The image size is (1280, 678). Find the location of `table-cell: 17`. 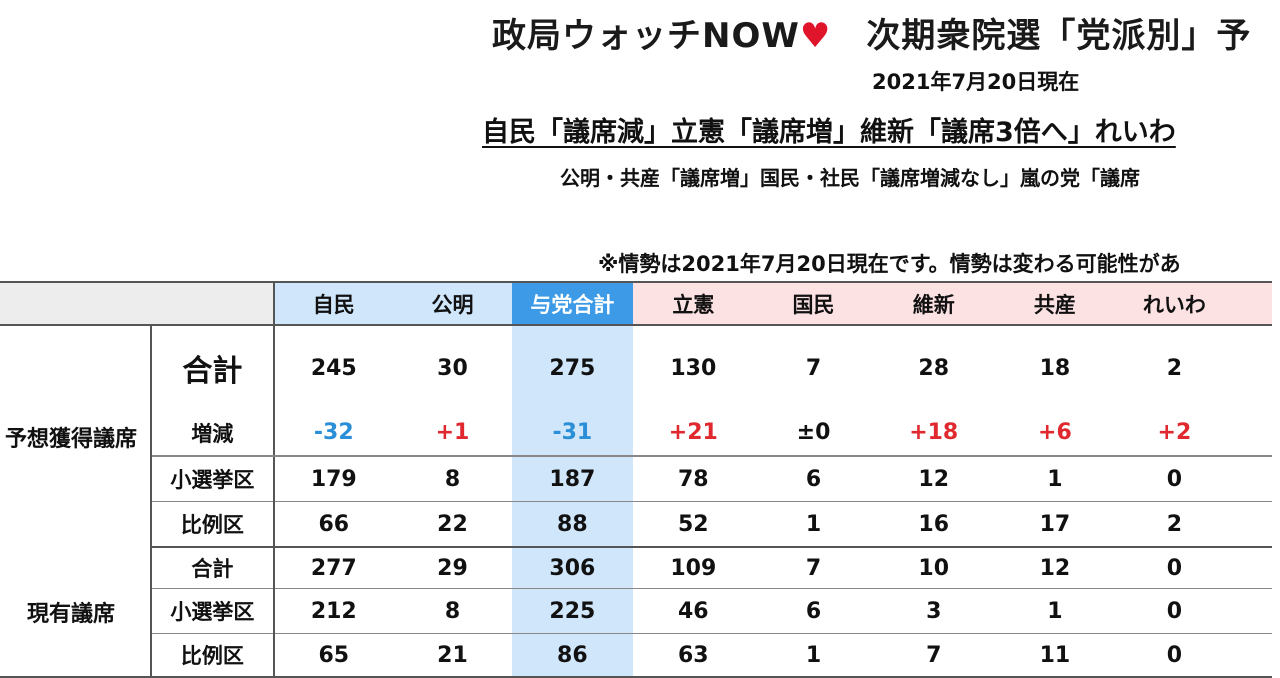

table-cell: 17 is located at coordinates (1055, 524).